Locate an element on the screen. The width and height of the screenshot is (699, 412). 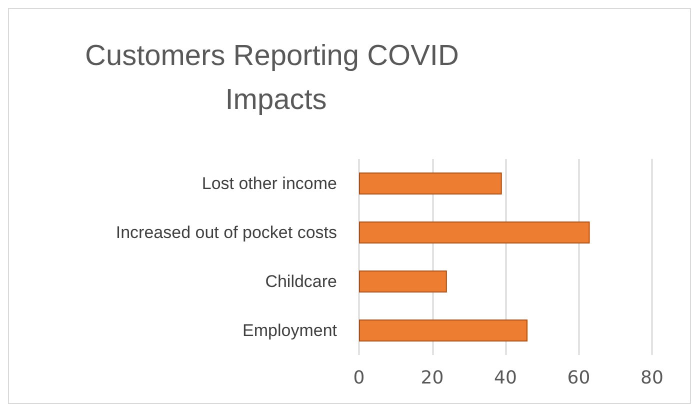
x-tick-label: 0 is located at coordinates (359, 378).